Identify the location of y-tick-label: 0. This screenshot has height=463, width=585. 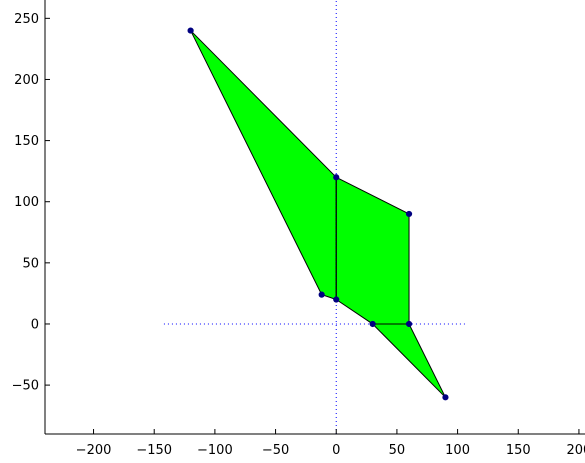
(35, 324).